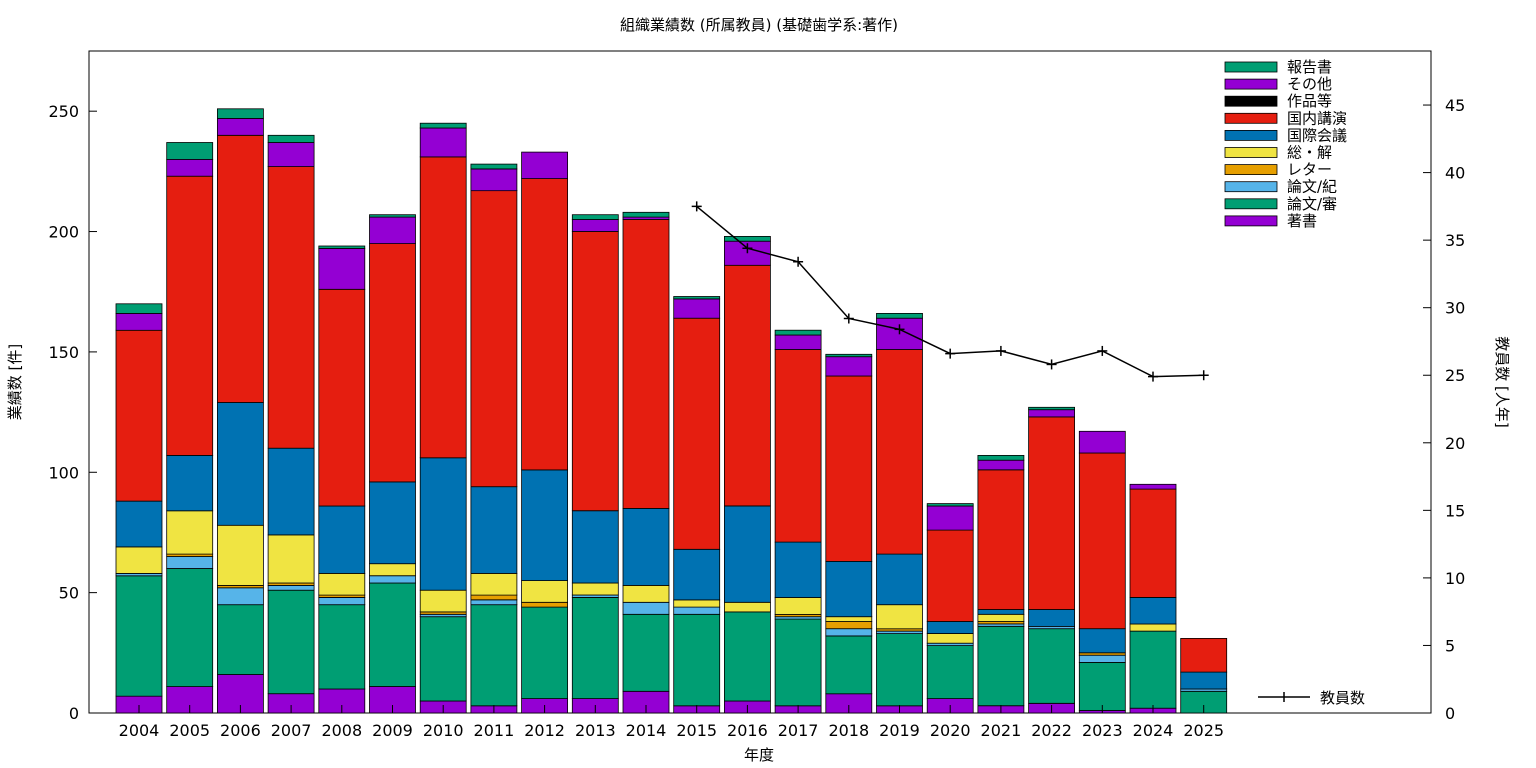  What do you see at coordinates (1312, 204) in the screenshot?
I see `legend-label: 論文/審` at bounding box center [1312, 204].